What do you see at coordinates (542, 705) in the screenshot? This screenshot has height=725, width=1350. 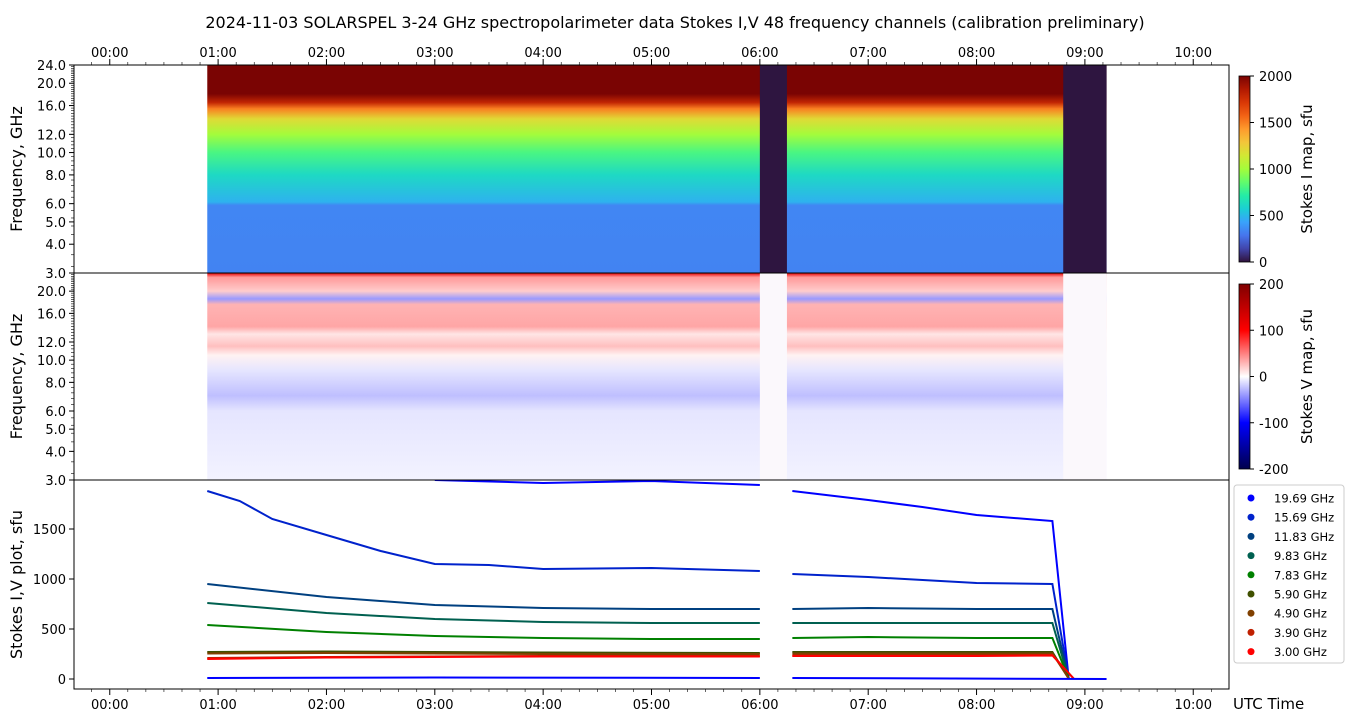 I see `bottom-time-tick-label: 04:00` at bounding box center [542, 705].